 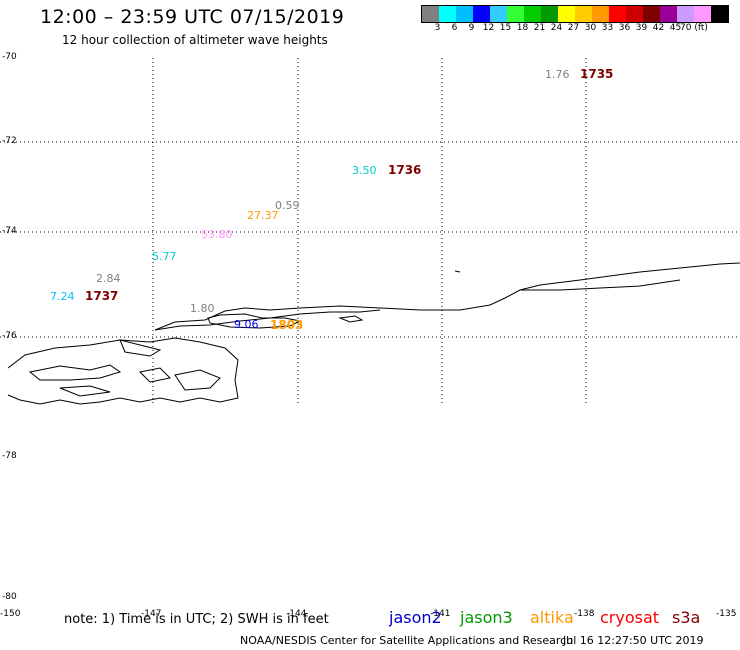 I want to click on legend-jason2: jason2, so click(x=415, y=617).